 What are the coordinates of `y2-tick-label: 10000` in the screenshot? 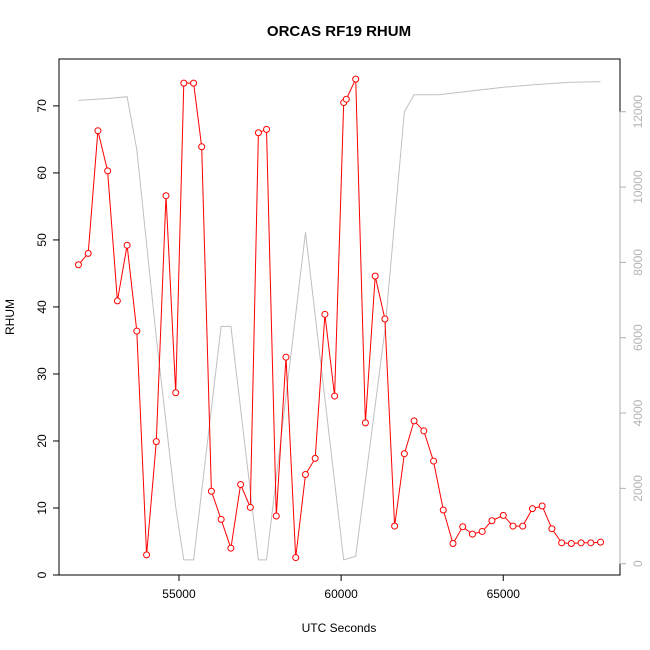 It's located at (638, 187).